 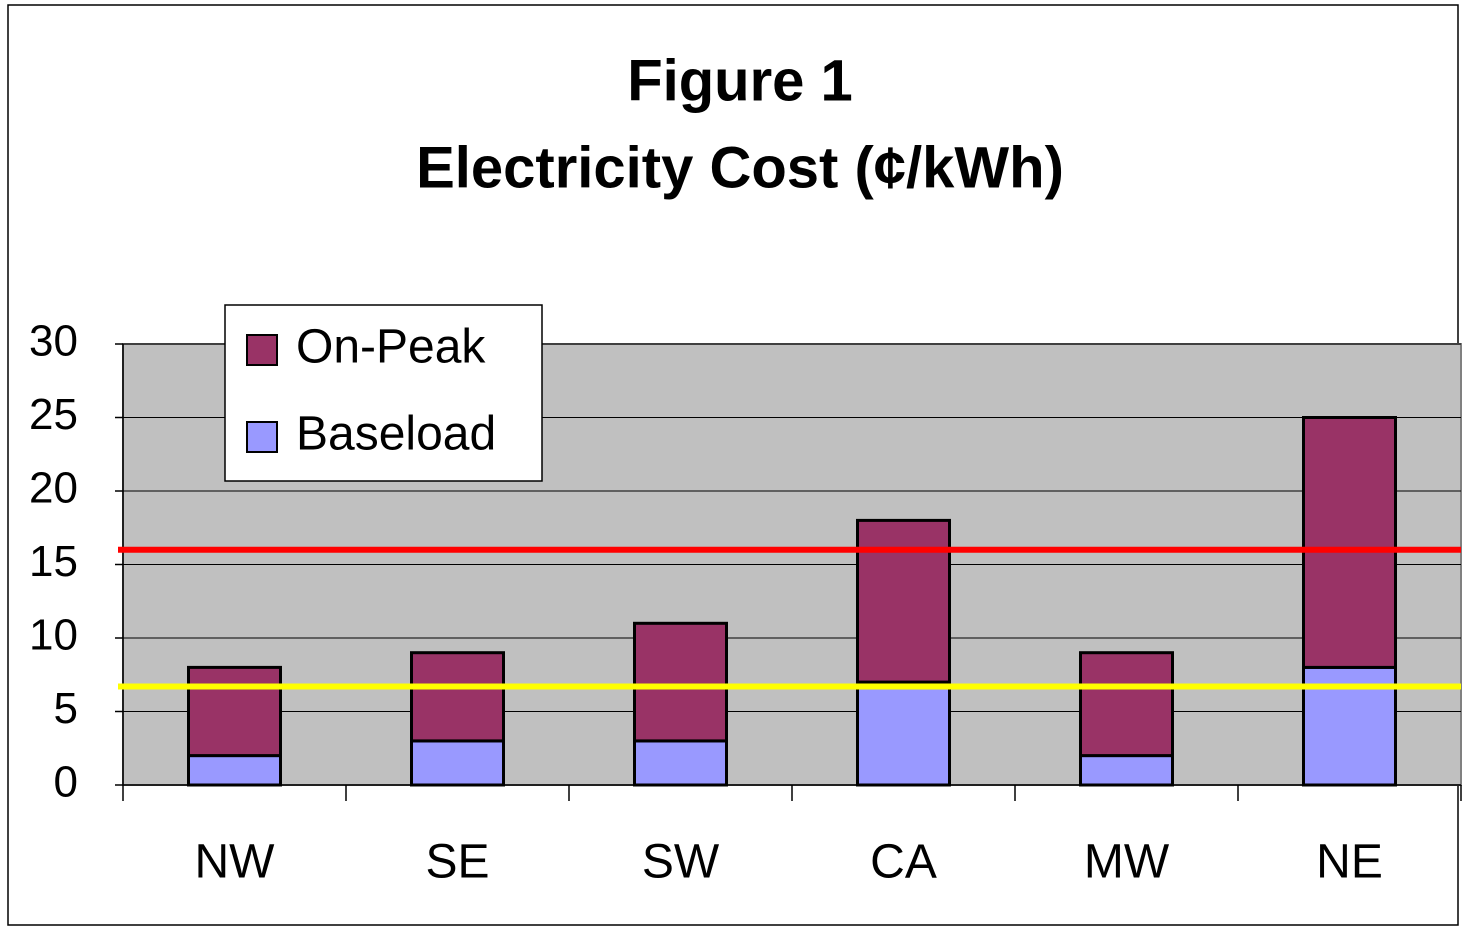 I want to click on x-tick-label: CA, so click(x=903, y=862).